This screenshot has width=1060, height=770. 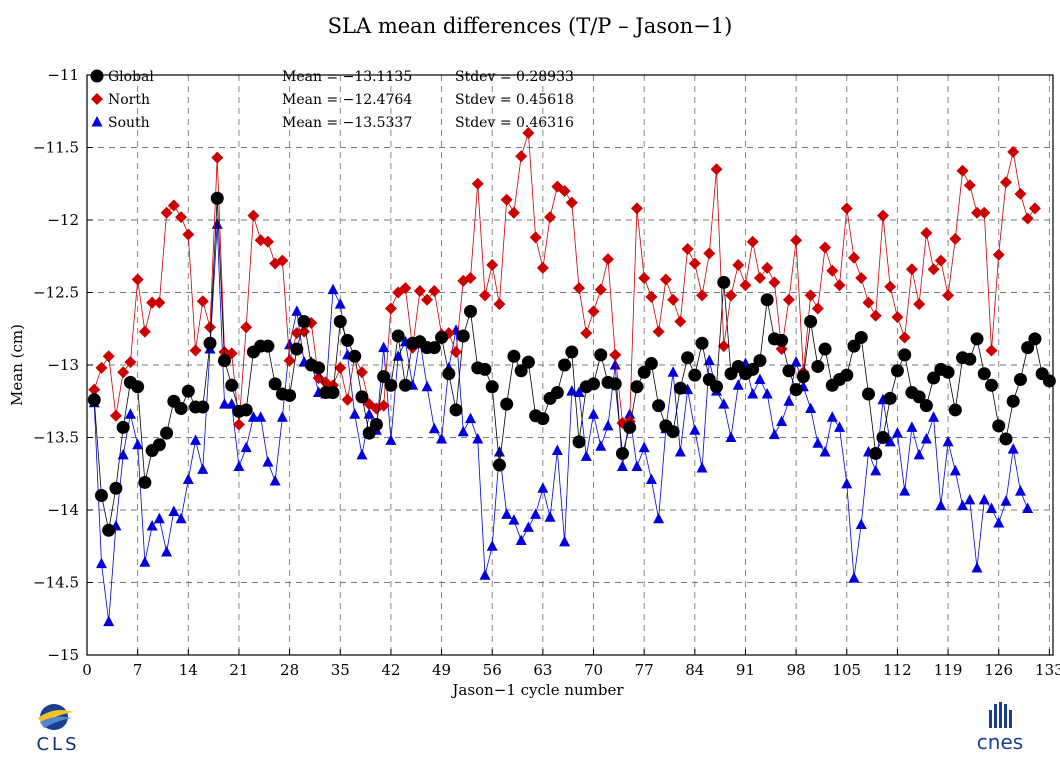 I want to click on legend-mean-global: Mean = −13.1135, so click(x=347, y=77).